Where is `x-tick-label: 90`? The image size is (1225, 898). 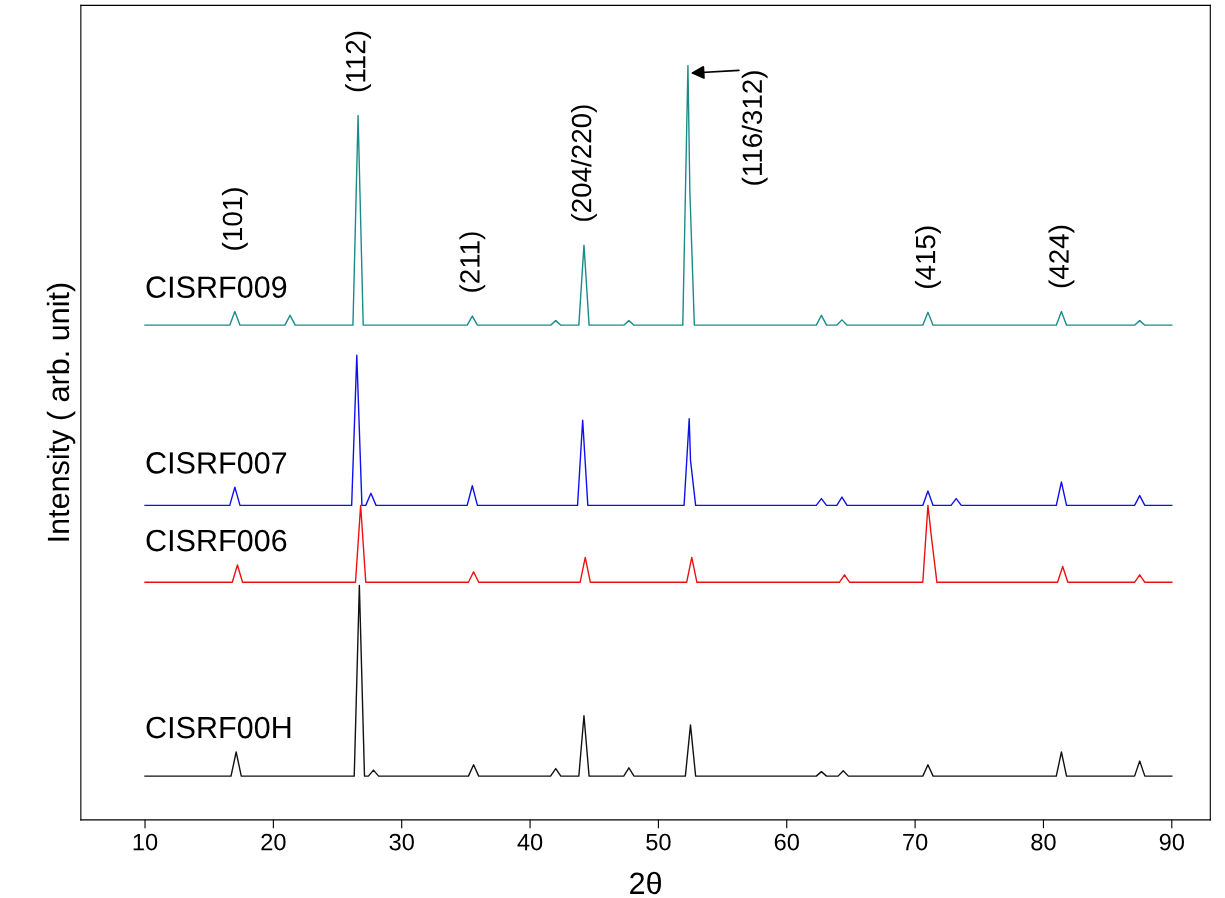
x-tick-label: 90 is located at coordinates (1172, 842).